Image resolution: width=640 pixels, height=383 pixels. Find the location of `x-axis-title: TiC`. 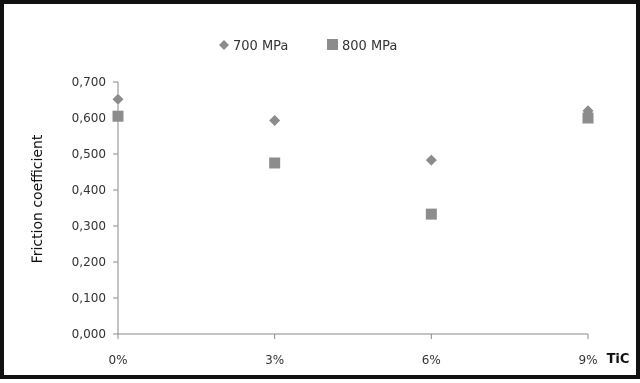

x-axis-title: TiC is located at coordinates (618, 359).